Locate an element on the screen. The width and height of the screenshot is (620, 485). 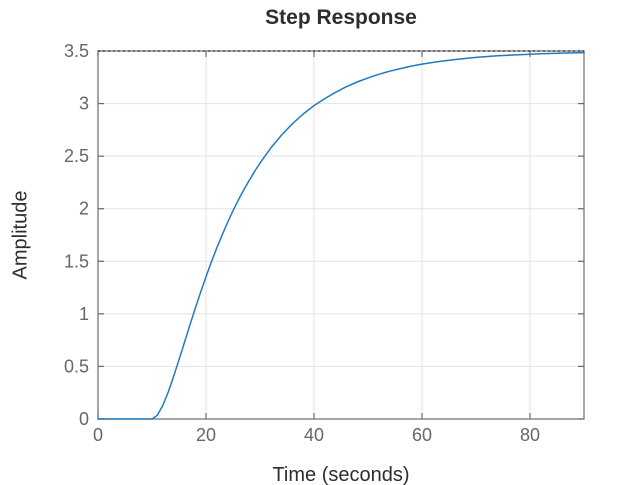
y-tick-label: 0 is located at coordinates (84, 419).